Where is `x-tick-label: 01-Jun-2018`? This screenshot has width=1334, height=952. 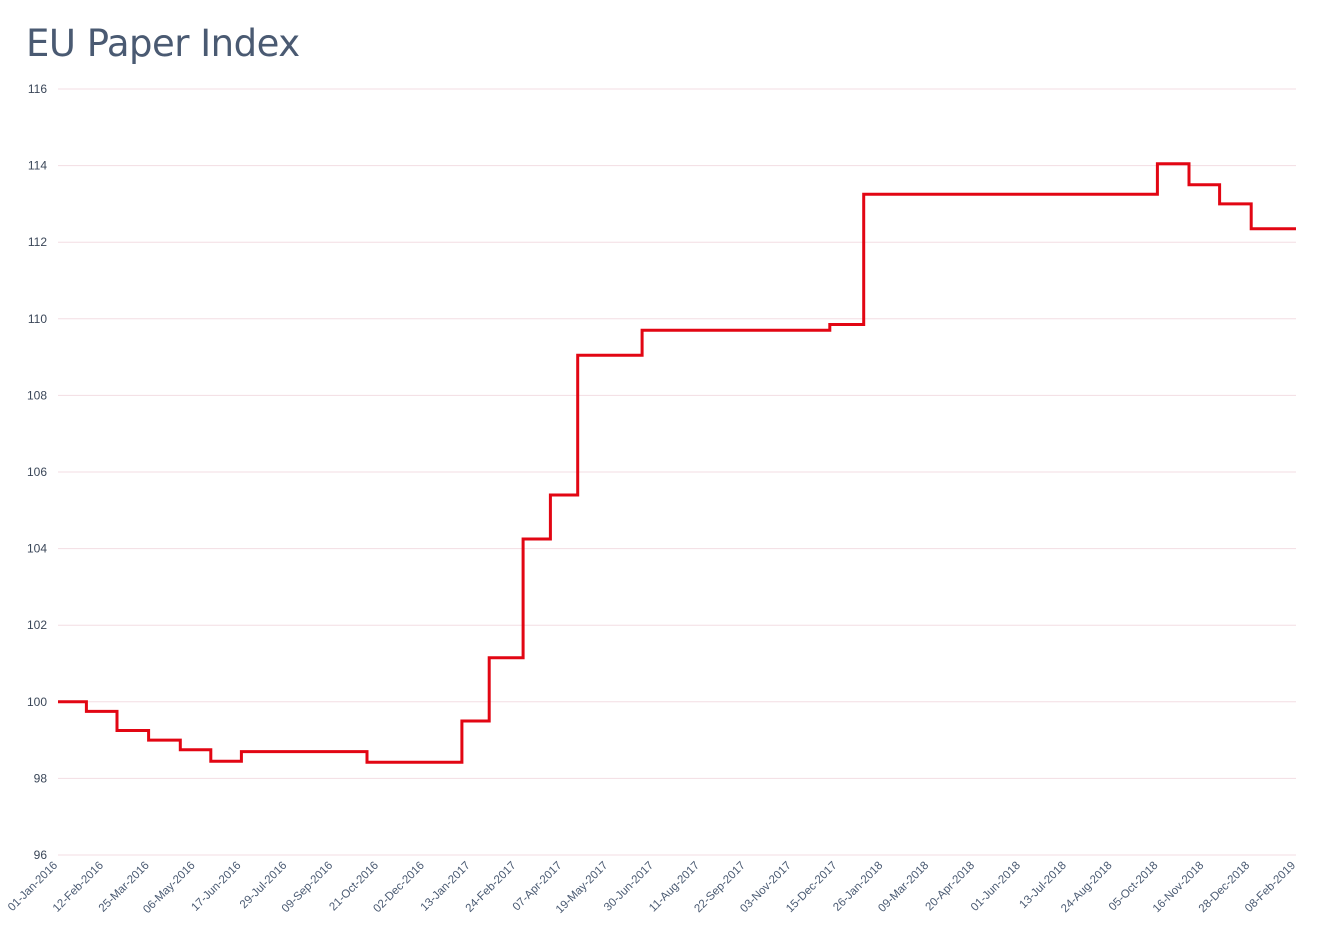
x-tick-label: 01-Jun-2018 is located at coordinates (996, 887).